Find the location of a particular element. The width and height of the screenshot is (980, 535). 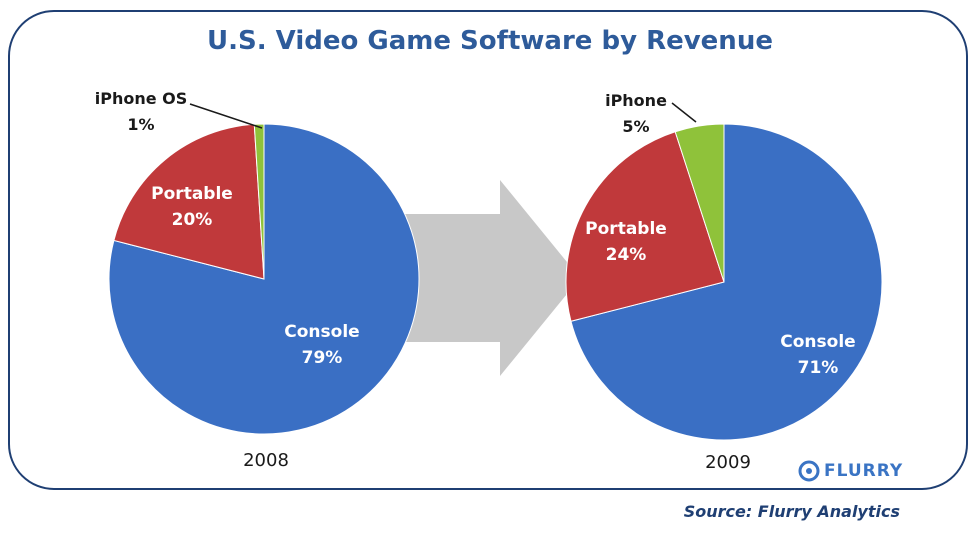

value-iphone-os-2008: 1% is located at coordinates (140, 124).